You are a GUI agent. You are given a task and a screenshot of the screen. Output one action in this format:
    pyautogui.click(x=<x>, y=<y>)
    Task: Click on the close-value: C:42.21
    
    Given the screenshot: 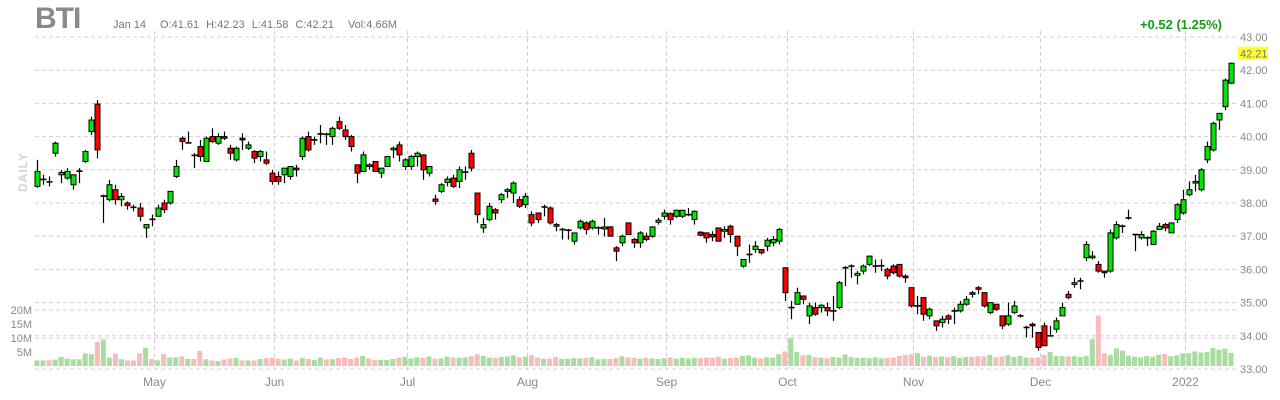 What is the action you would take?
    pyautogui.click(x=314, y=25)
    